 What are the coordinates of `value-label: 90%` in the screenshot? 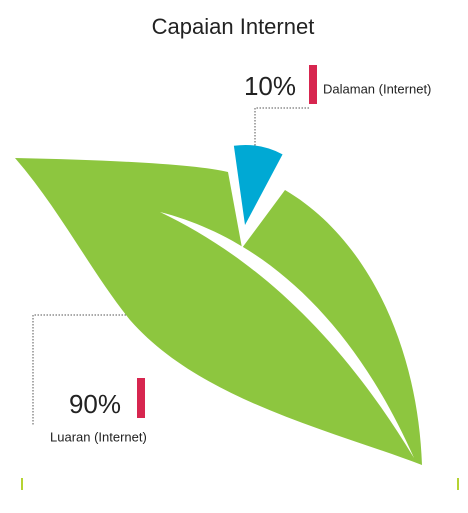 It's located at (95, 404).